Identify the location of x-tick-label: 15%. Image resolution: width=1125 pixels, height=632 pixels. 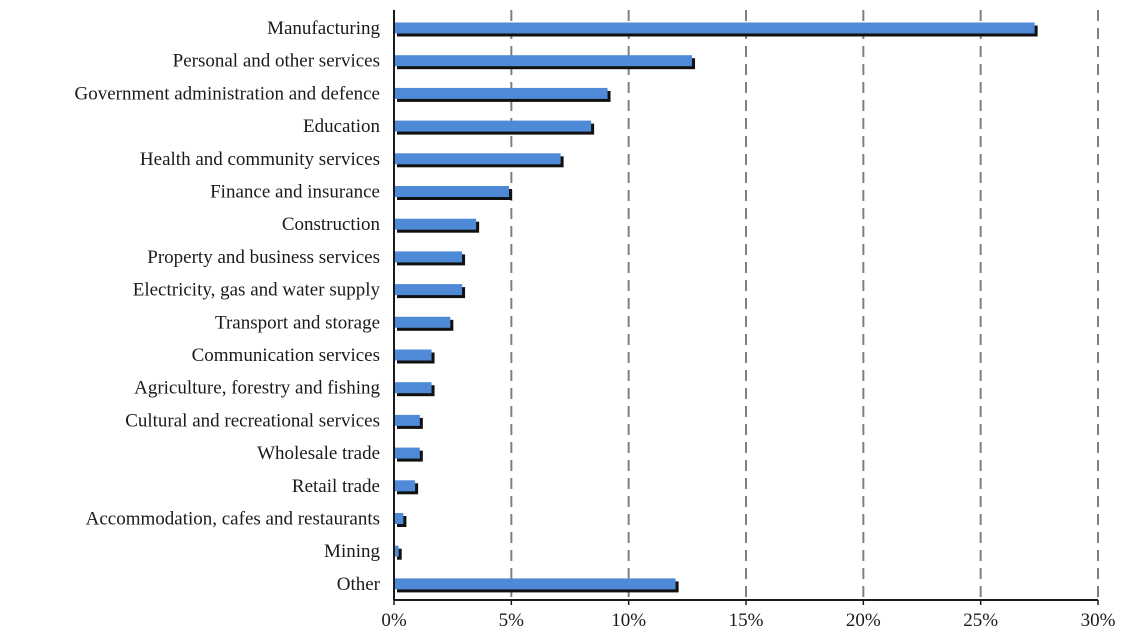
(746, 620).